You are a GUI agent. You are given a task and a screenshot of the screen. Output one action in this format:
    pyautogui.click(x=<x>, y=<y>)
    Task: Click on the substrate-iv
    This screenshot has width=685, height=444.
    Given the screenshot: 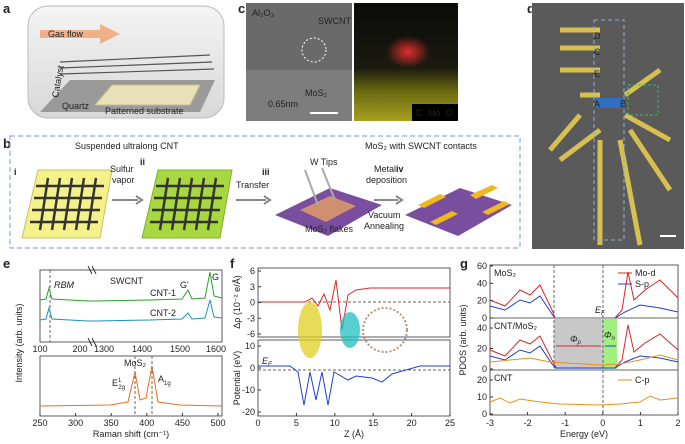 What is the action you would take?
    pyautogui.click(x=458, y=212)
    